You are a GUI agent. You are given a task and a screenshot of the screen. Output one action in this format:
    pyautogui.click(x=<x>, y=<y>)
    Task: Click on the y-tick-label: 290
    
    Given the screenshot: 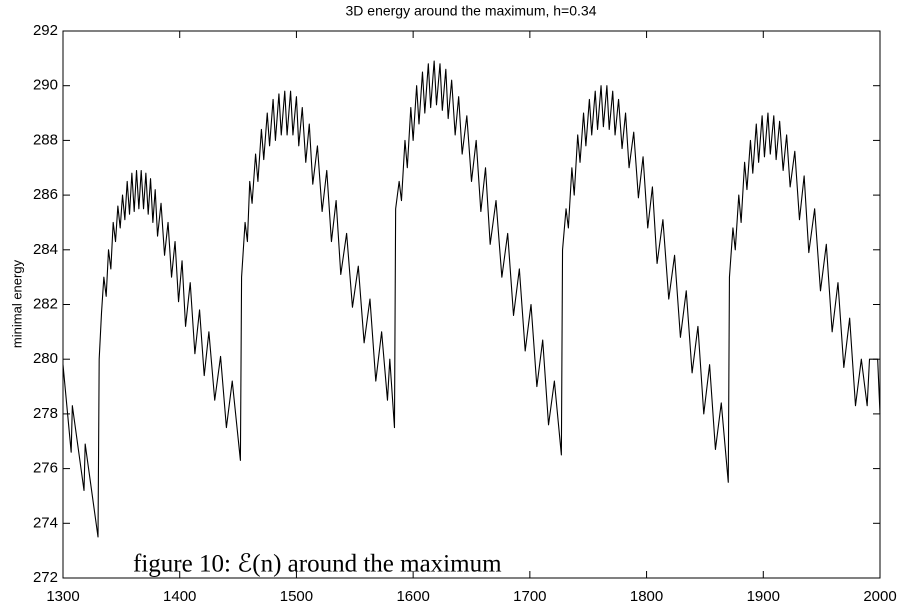 What is the action you would take?
    pyautogui.click(x=45, y=85)
    